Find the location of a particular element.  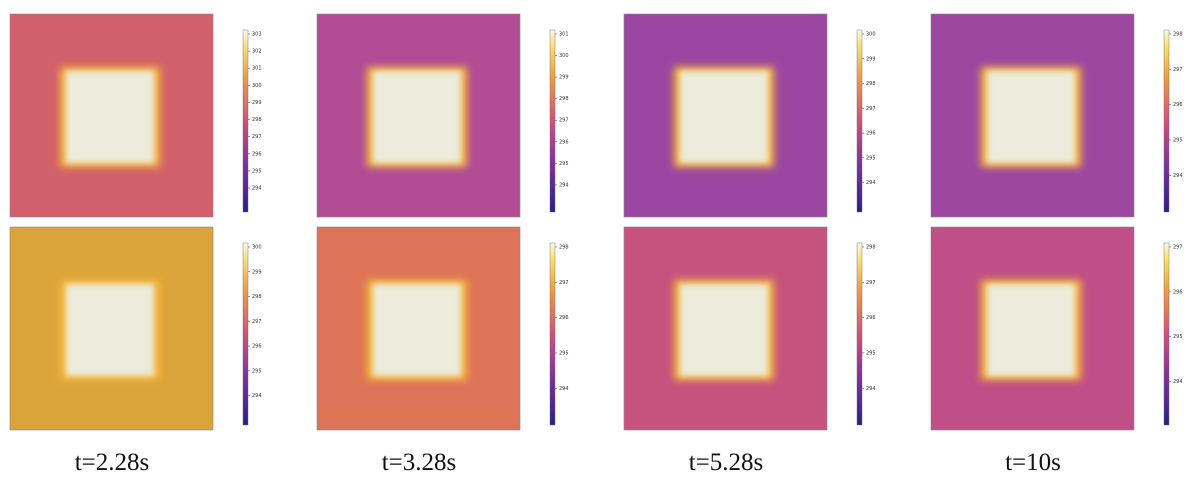

colorbar-tick-label: 302 is located at coordinates (257, 52).